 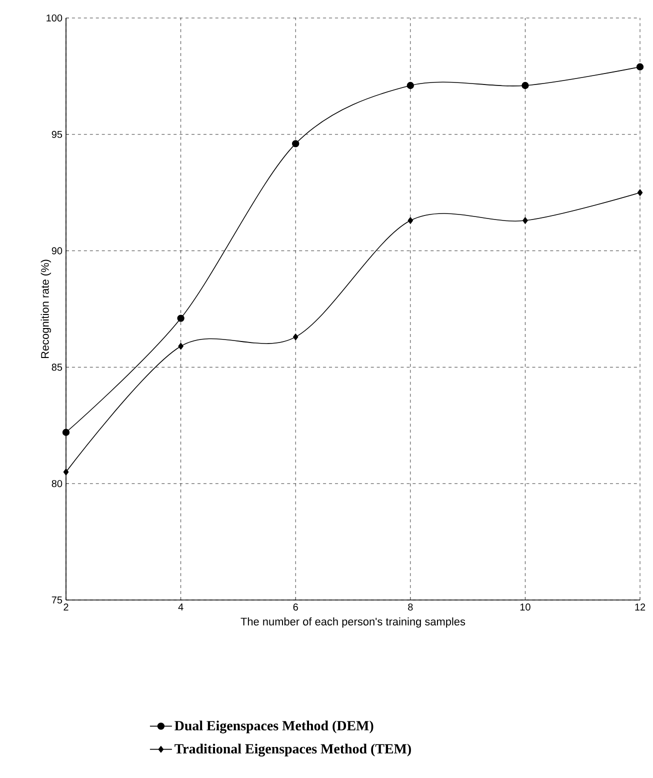 What do you see at coordinates (66, 607) in the screenshot?
I see `x-tick-label: 2` at bounding box center [66, 607].